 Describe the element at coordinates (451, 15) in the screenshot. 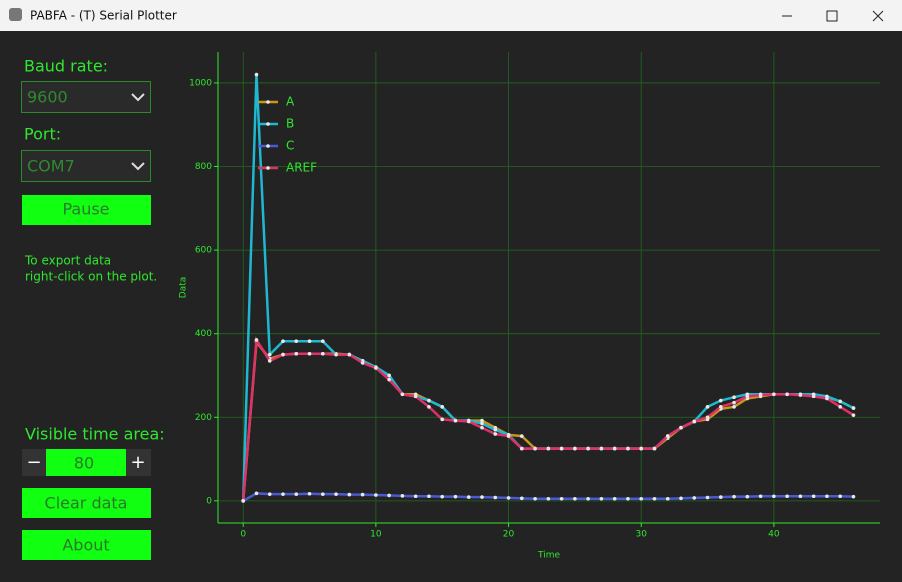

I see `title-bar` at that location.